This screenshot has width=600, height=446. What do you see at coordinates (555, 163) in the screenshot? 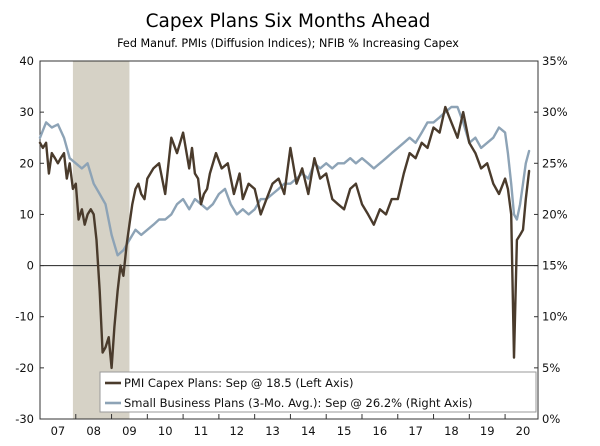
I see `right-axis-tick-label: 25%` at bounding box center [555, 163].